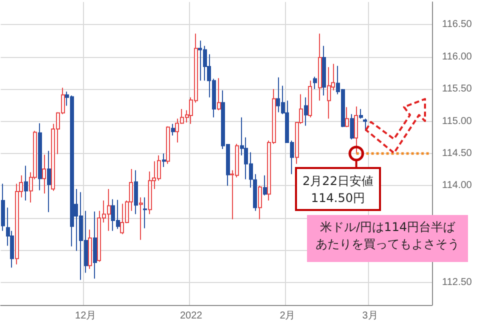 This screenshot has height=328, width=478. I want to click on x-tick-label: 12月, so click(85, 316).